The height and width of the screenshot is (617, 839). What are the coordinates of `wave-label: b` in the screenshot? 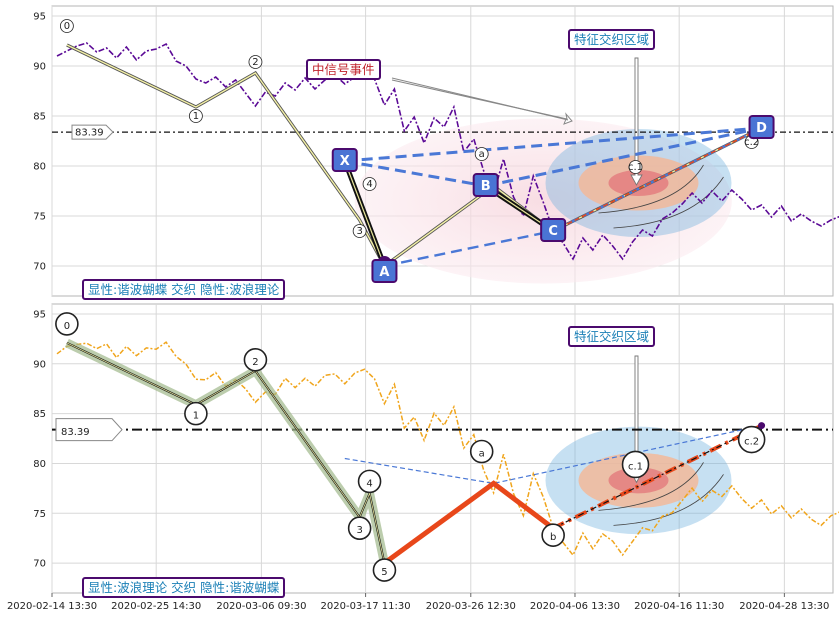 It's located at (553, 537).